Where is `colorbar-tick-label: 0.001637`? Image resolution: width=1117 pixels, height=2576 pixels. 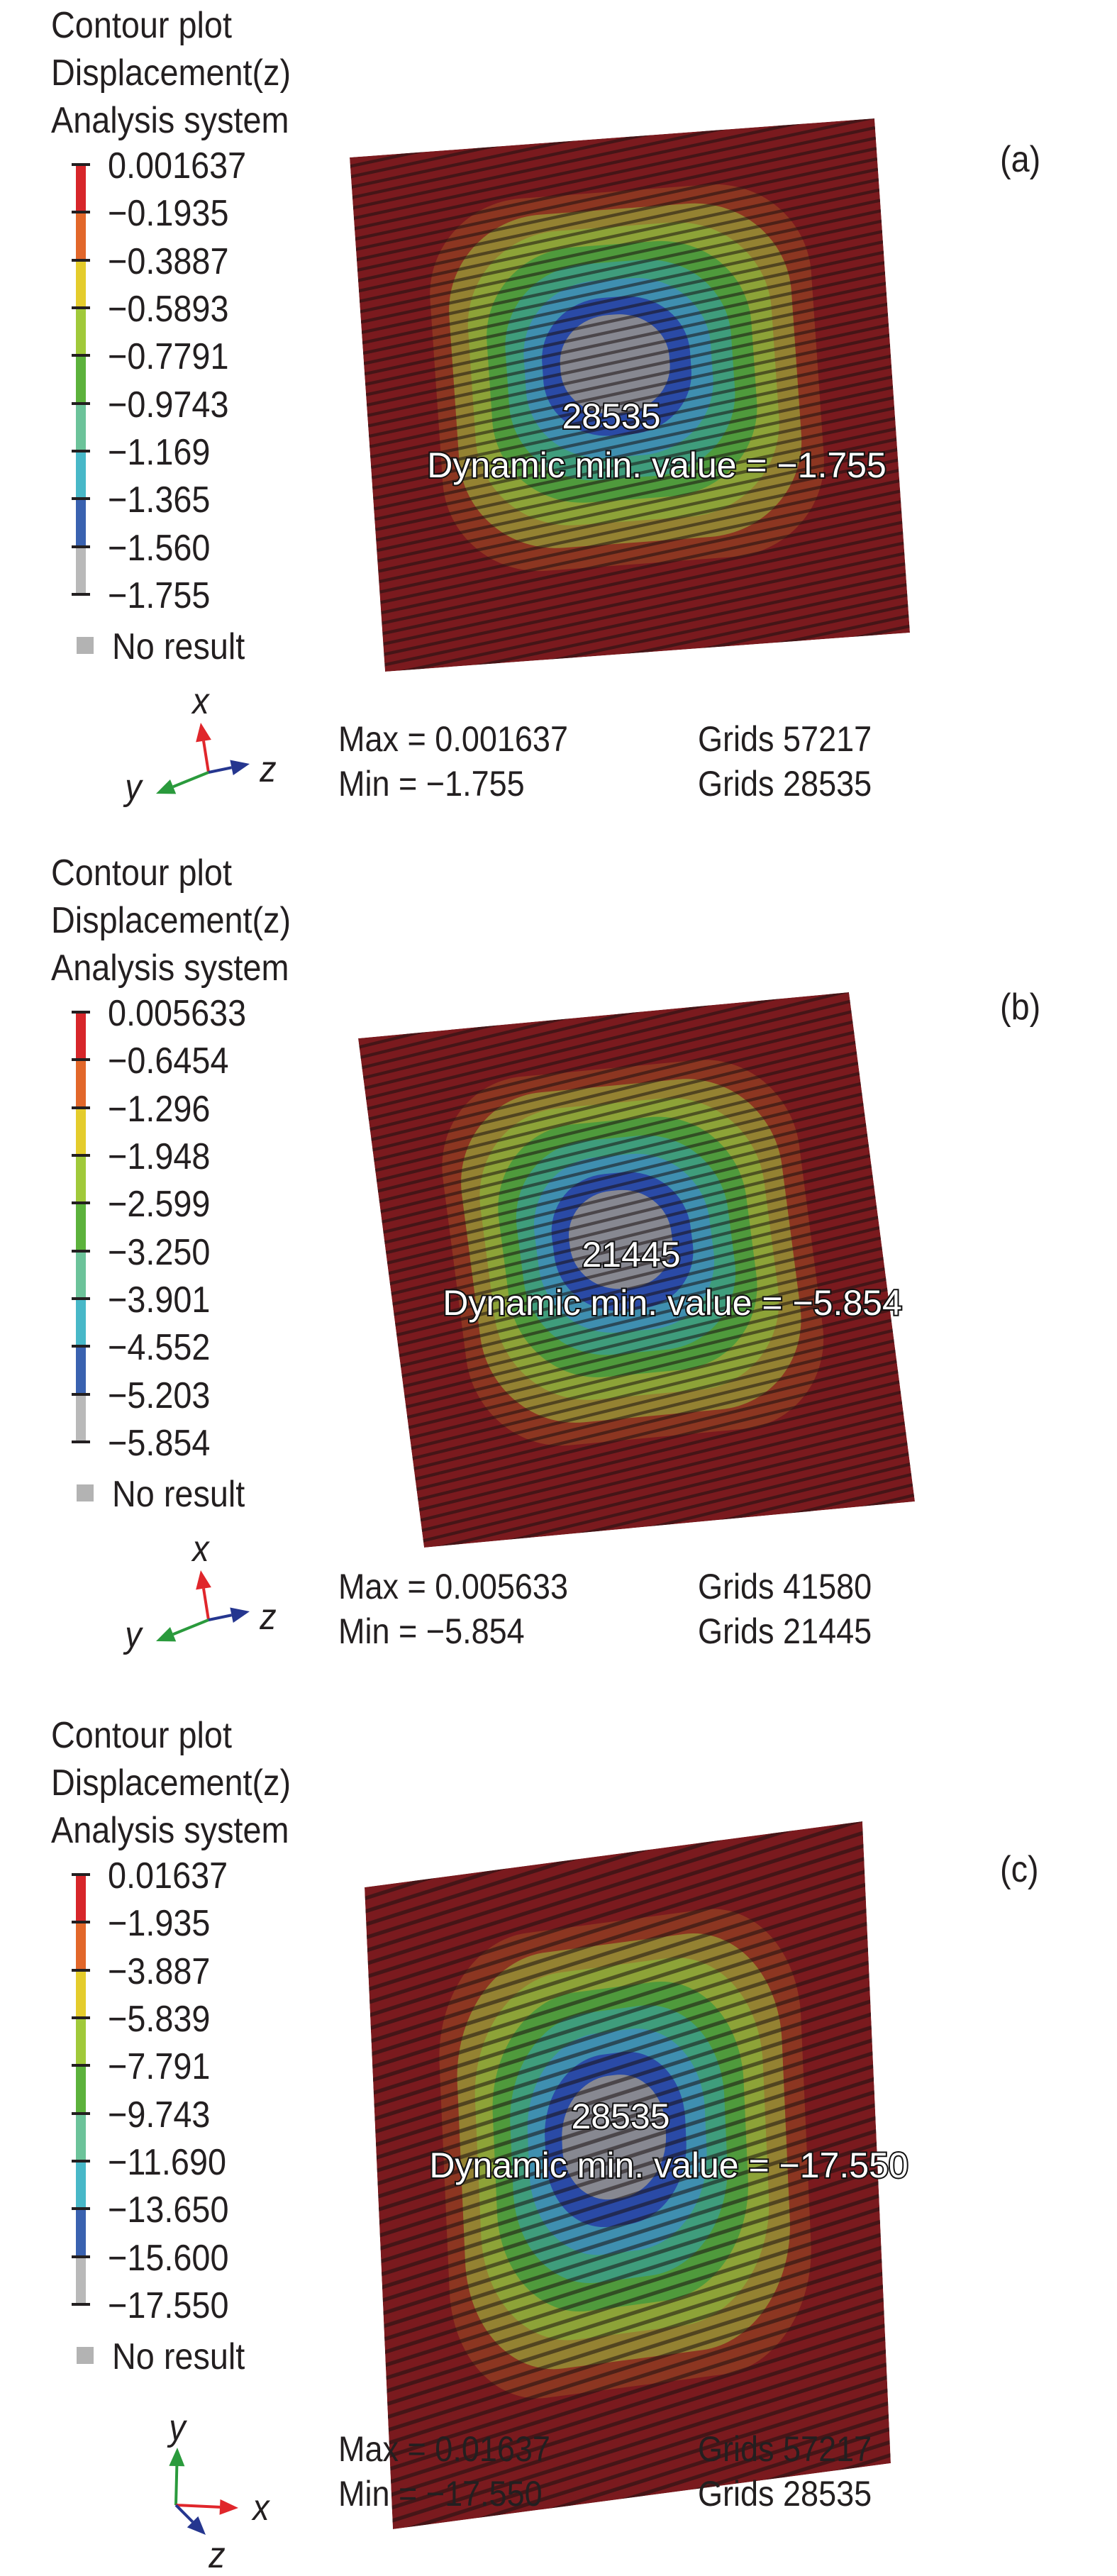 colorbar-tick-label: 0.001637 is located at coordinates (177, 166).